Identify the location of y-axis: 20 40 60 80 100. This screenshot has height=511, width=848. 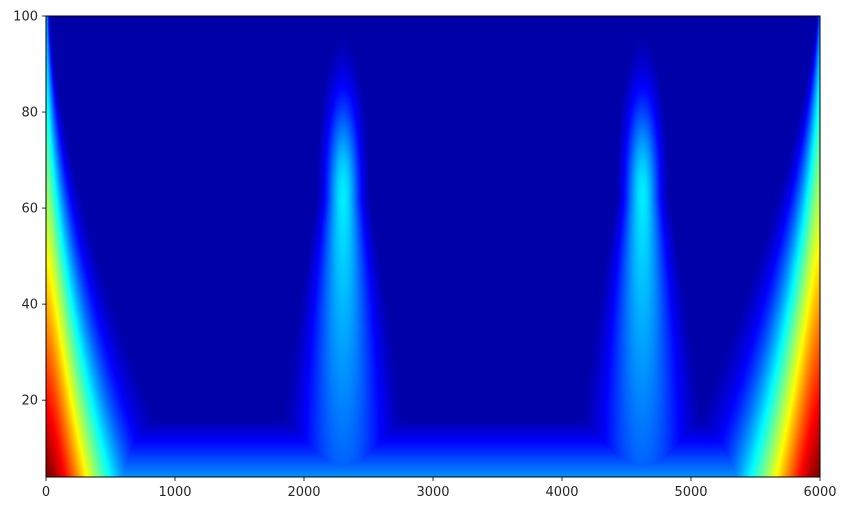
(29, 209).